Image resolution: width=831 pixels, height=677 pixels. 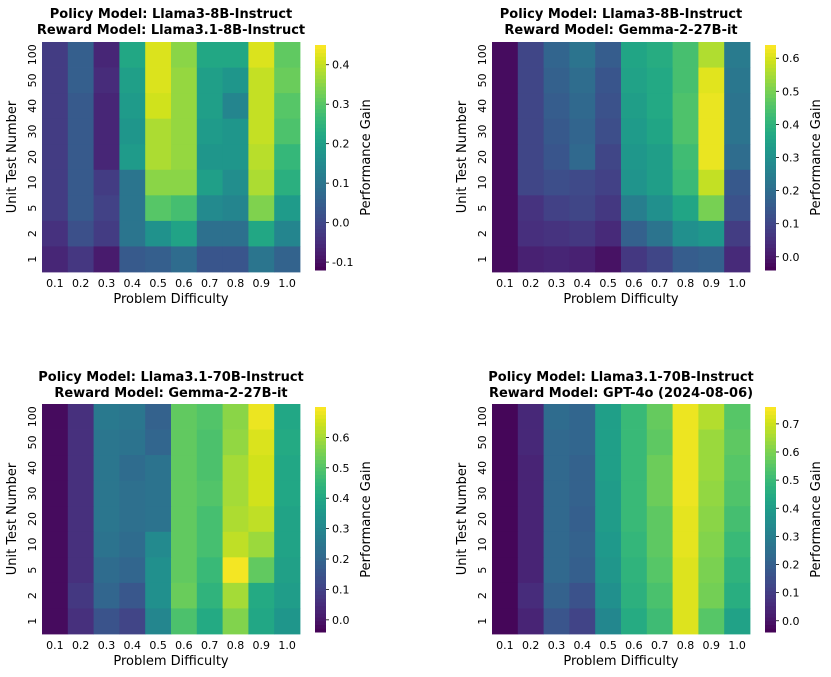 What do you see at coordinates (32, 233) in the screenshot?
I see `y-tick-label: 2` at bounding box center [32, 233].